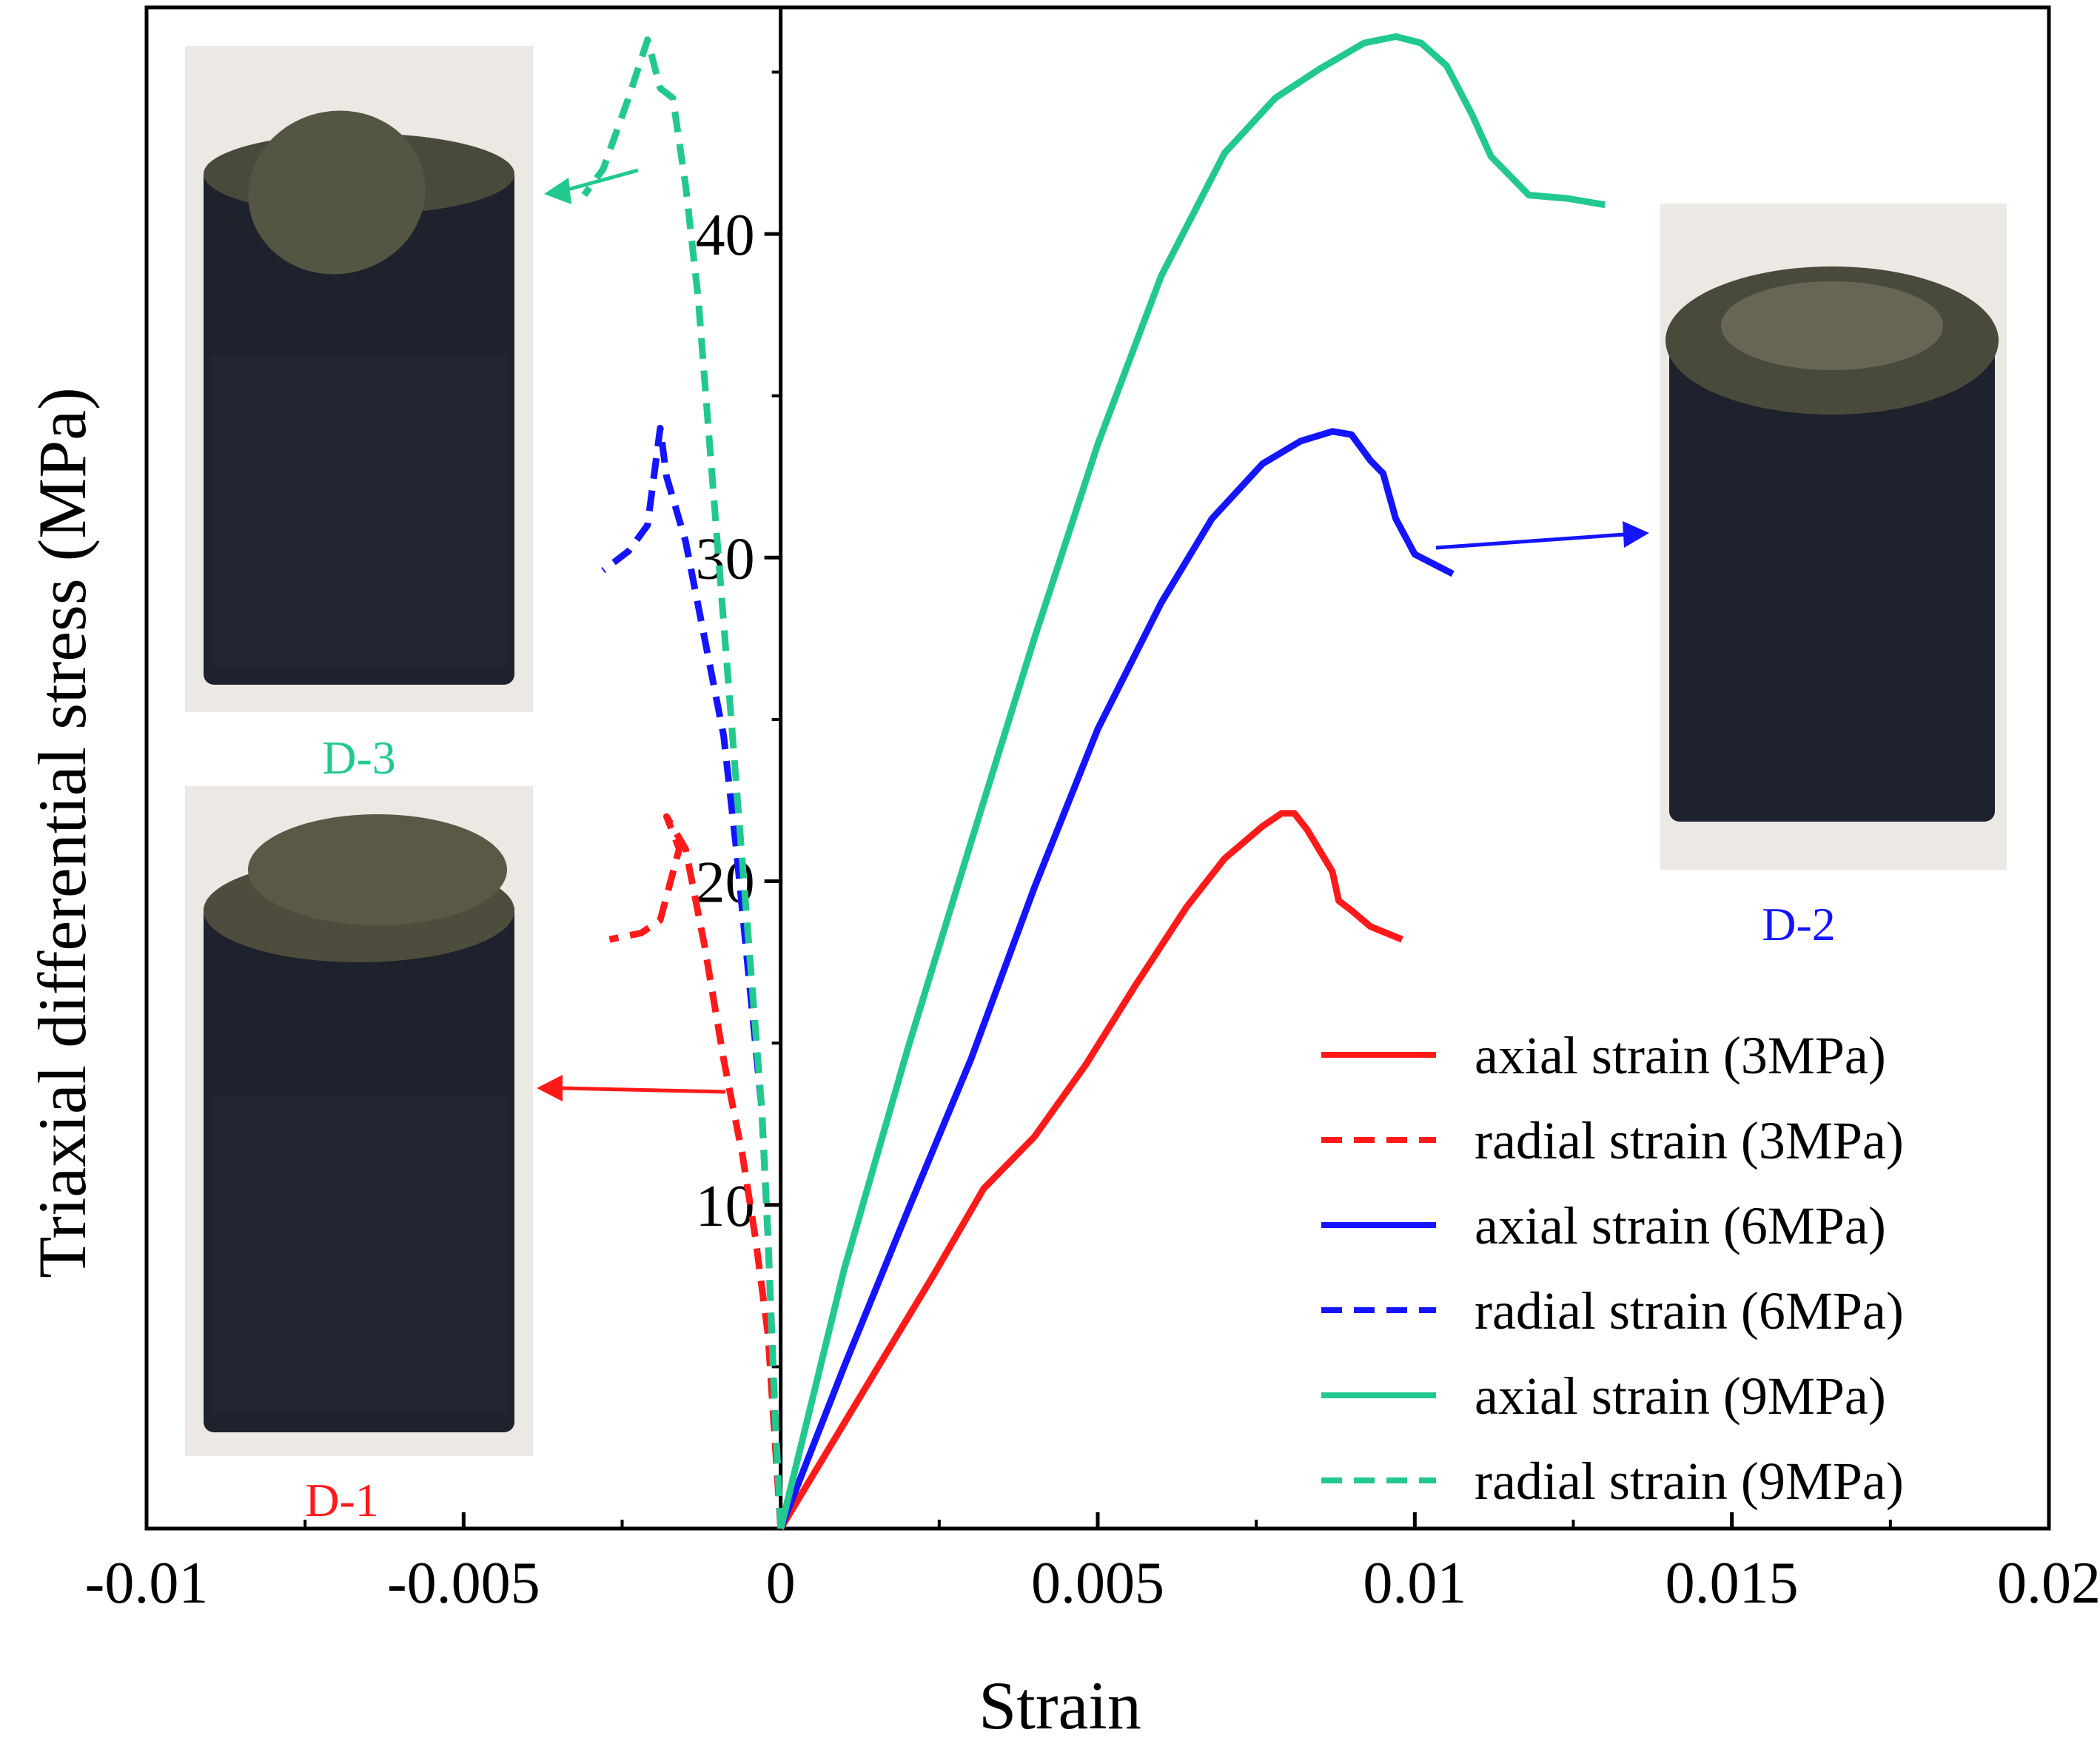 The image size is (2100, 1741). Describe the element at coordinates (591, 186) in the screenshot. I see `arrow-d3` at that location.